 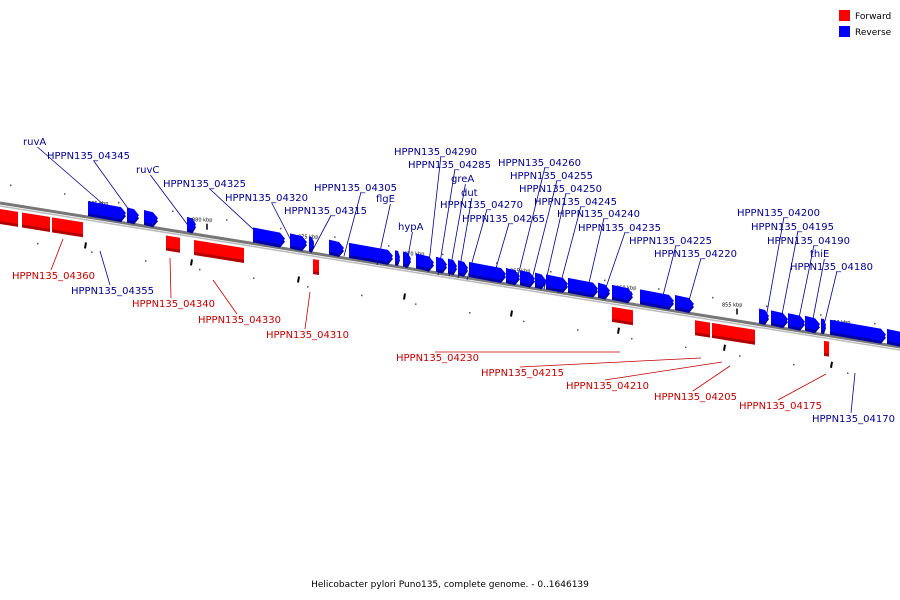 What do you see at coordinates (204, 184) in the screenshot?
I see `gene-label: HPPN135_04325` at bounding box center [204, 184].